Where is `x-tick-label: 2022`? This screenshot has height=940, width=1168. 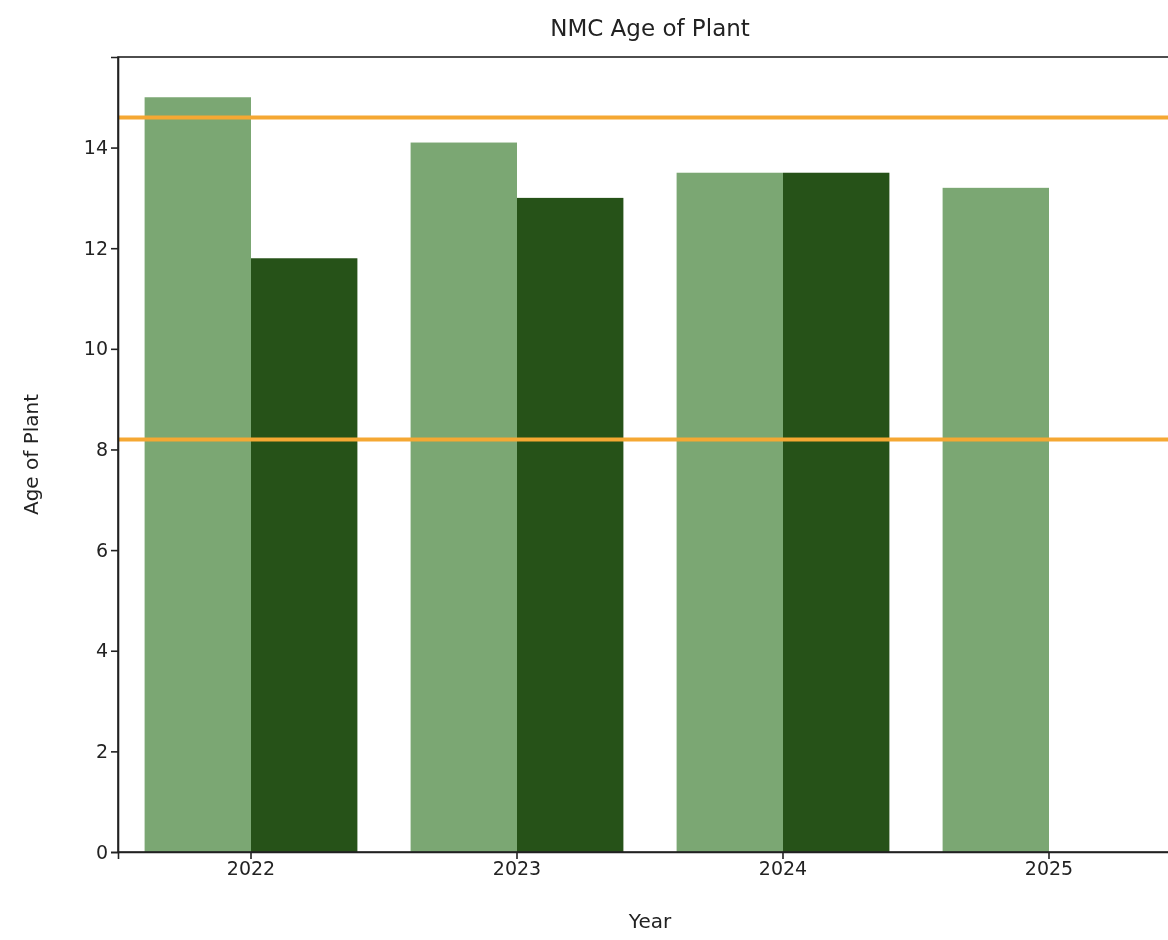 x-tick-label: 2022 is located at coordinates (251, 868).